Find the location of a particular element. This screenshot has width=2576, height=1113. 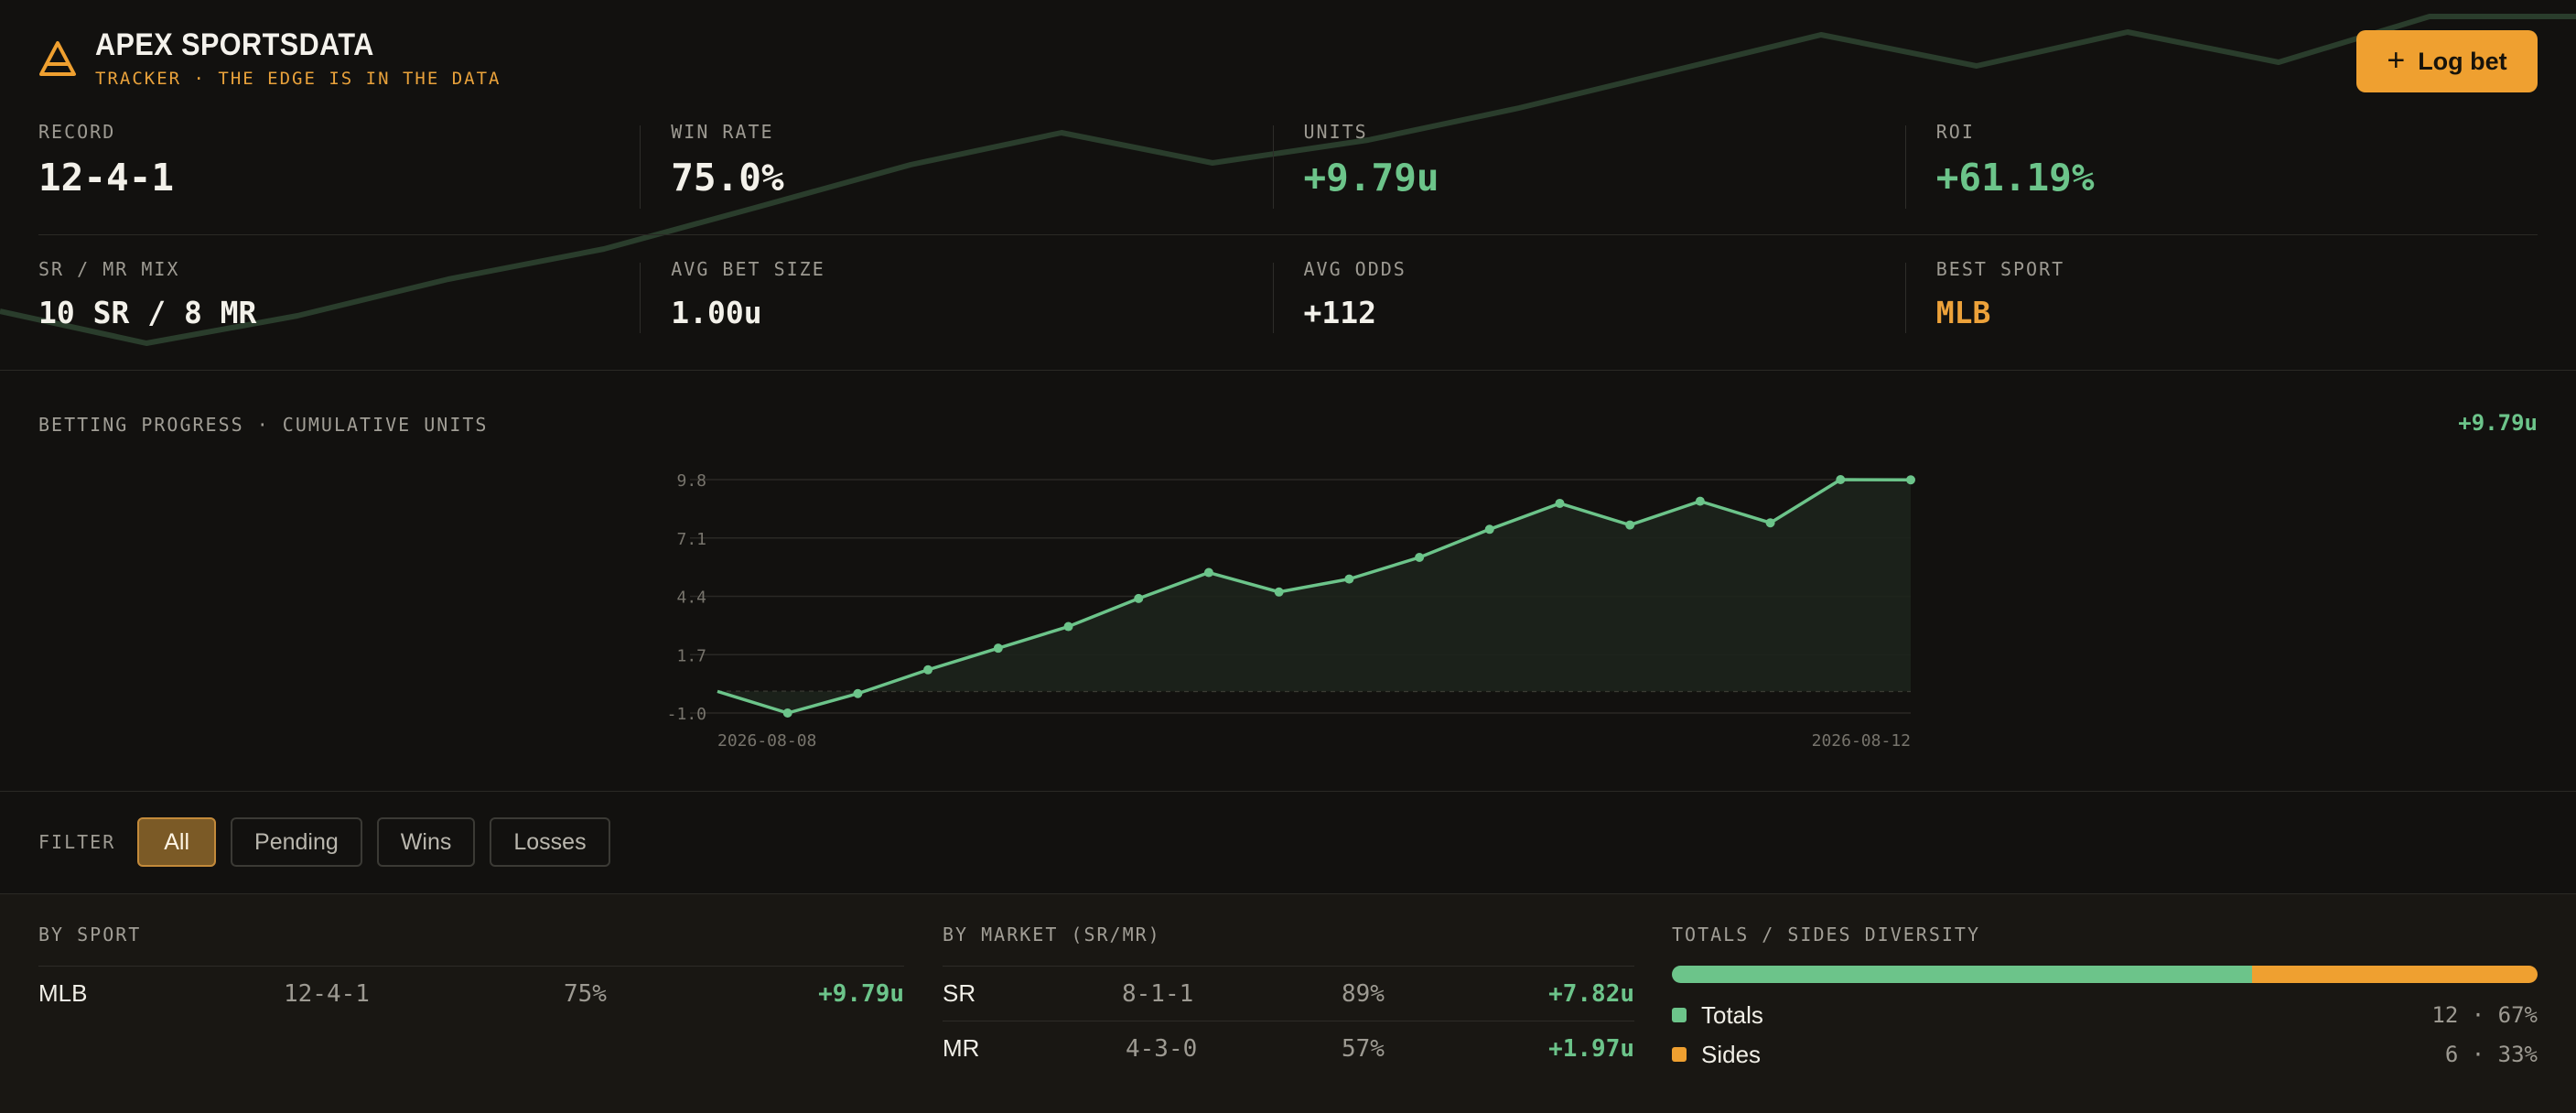

stat-avg-odds: AVG ODDS +112 is located at coordinates (1588, 295).